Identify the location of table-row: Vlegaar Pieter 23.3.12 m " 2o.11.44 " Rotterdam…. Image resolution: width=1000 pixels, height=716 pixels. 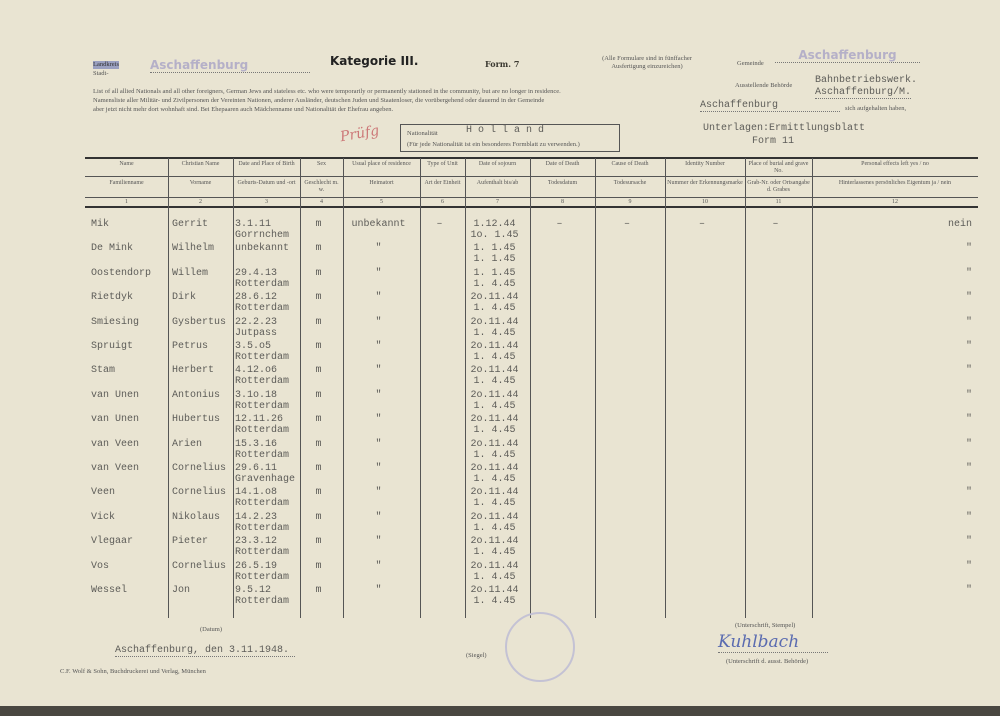
(531, 548).